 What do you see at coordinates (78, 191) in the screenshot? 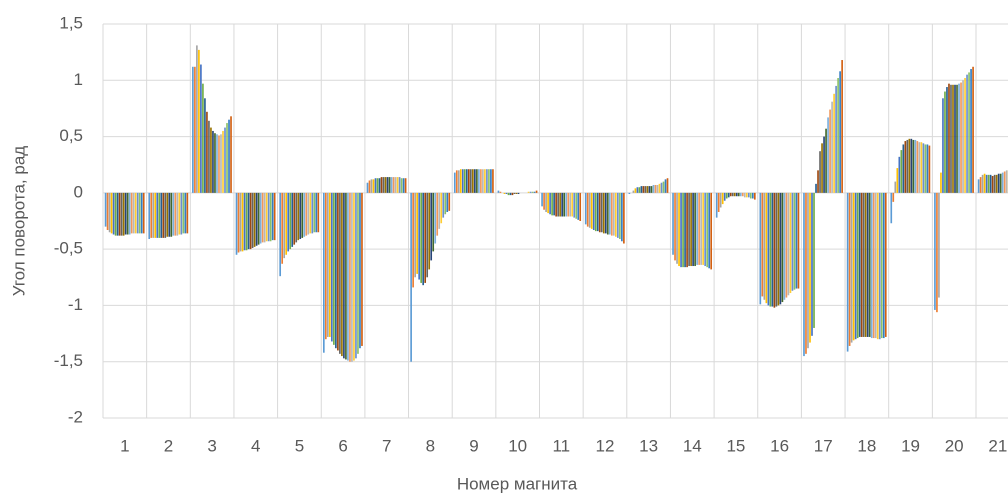
I see `y-tick-label: 0` at bounding box center [78, 191].